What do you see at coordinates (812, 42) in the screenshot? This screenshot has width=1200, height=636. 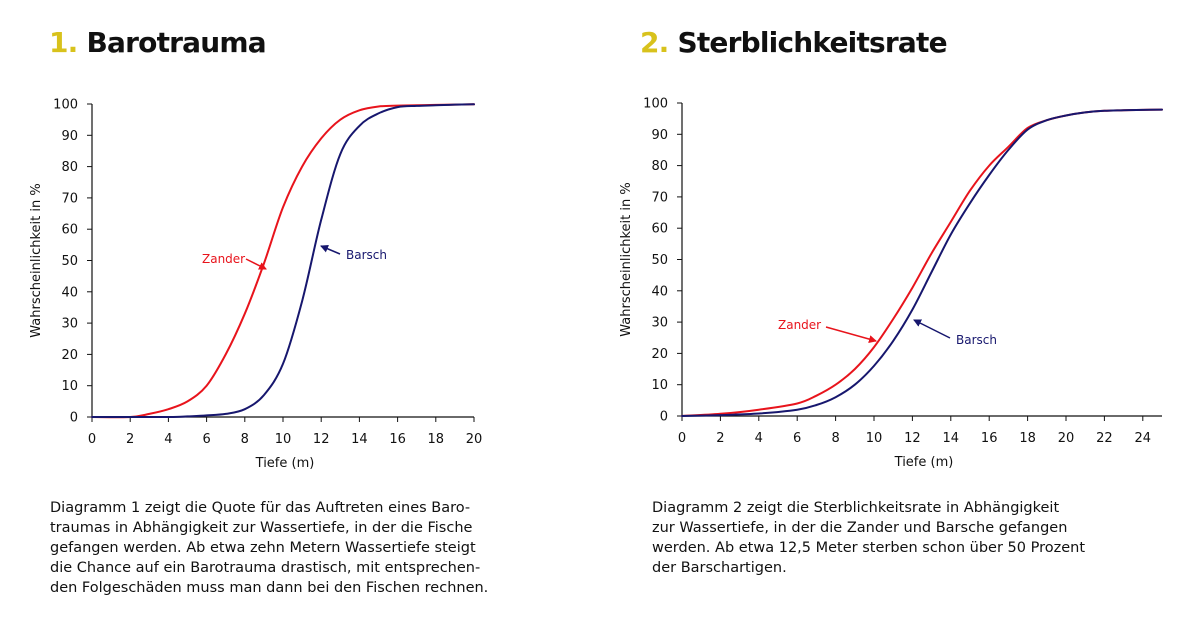 I see `chart-title: Sterblichkeitsrate` at bounding box center [812, 42].